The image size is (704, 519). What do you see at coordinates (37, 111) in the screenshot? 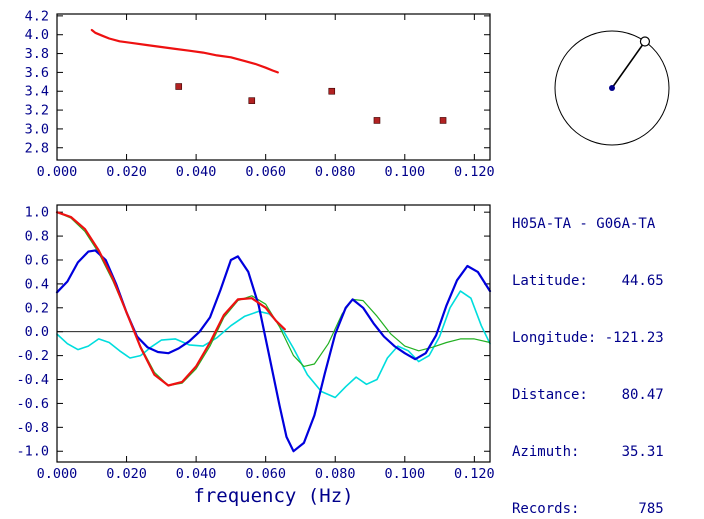
I see `y-tick-label: 3.2` at bounding box center [37, 111].